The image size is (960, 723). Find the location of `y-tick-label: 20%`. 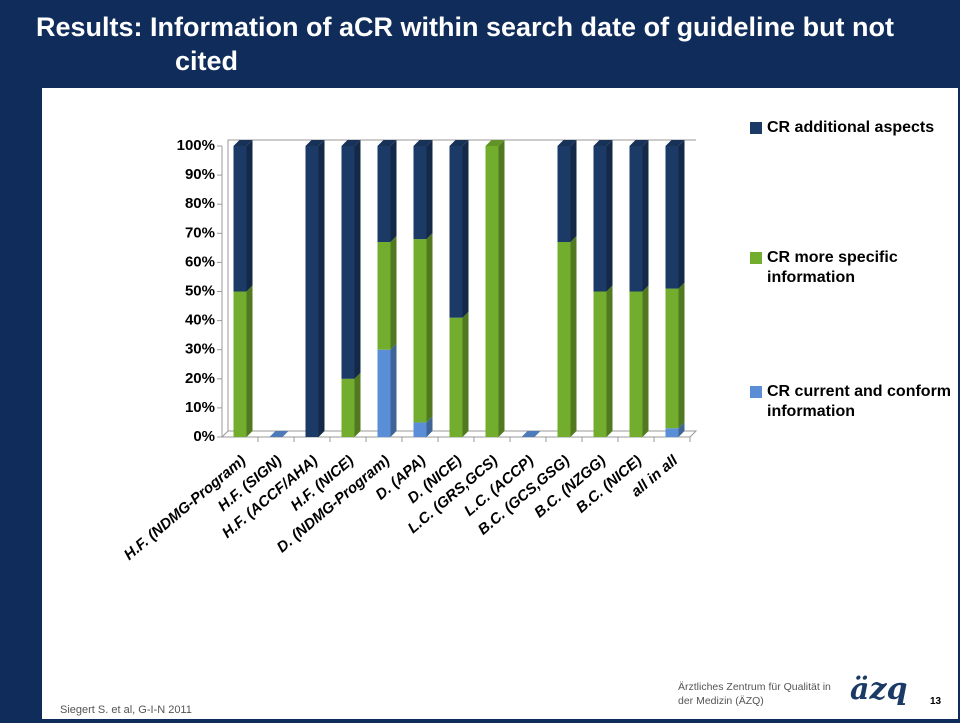

y-tick-label: 20% is located at coordinates (200, 378).